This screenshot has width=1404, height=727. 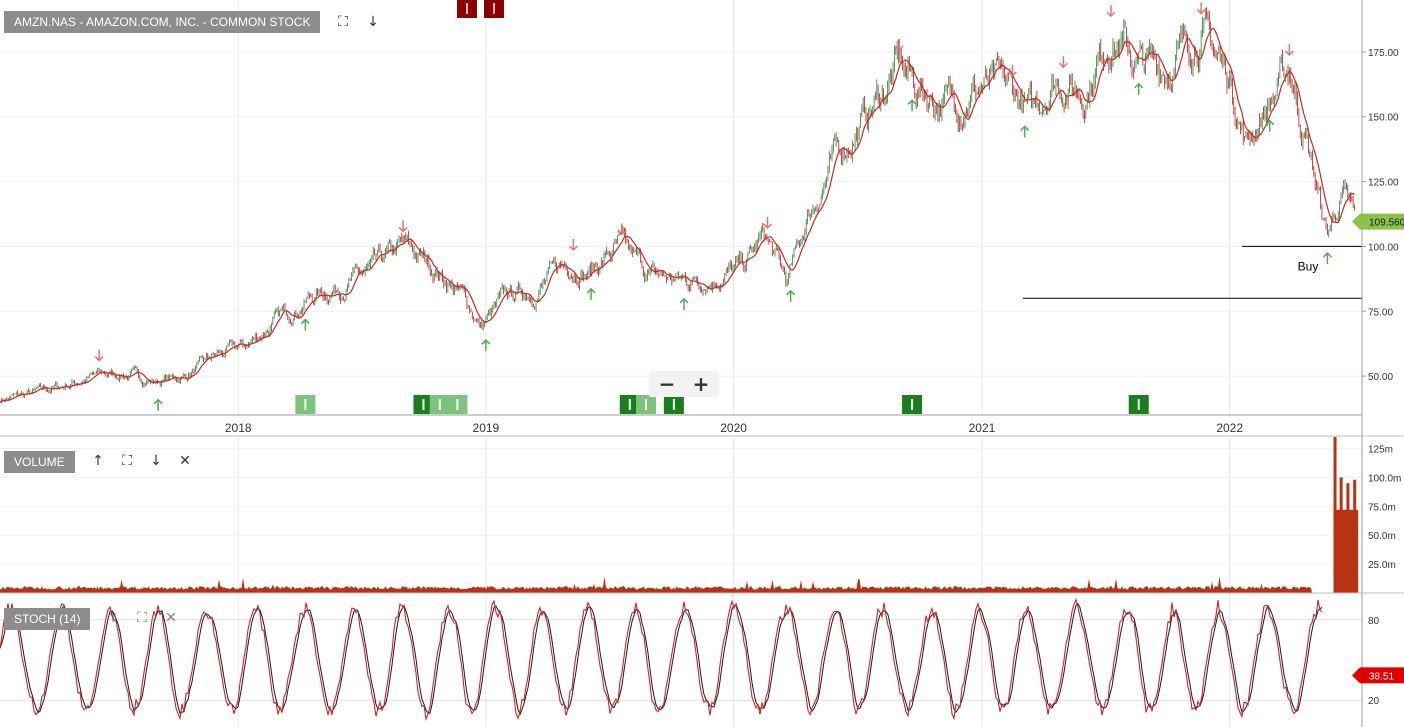 I want to click on volume-tick-label: 75.0m, so click(x=1382, y=507).